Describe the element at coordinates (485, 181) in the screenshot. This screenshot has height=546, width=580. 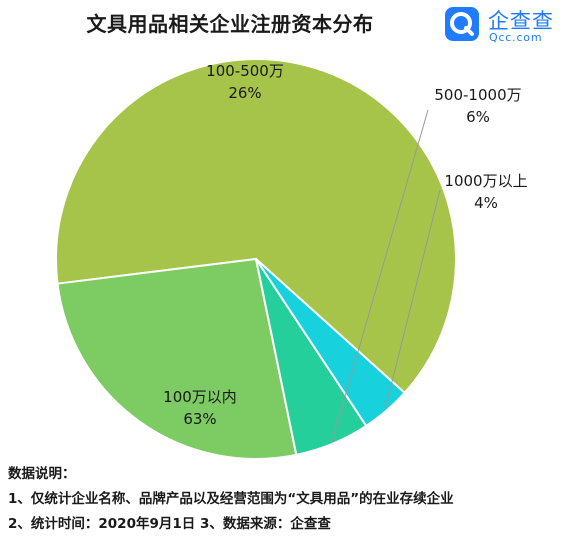
I see `slice-category-label: 1000万以上` at that location.